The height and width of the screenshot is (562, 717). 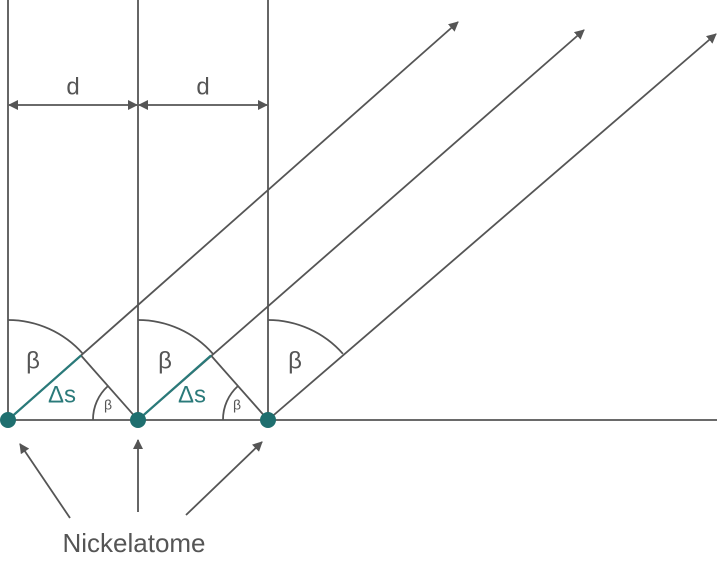 What do you see at coordinates (138, 387) in the screenshot?
I see `perpendiculars` at bounding box center [138, 387].